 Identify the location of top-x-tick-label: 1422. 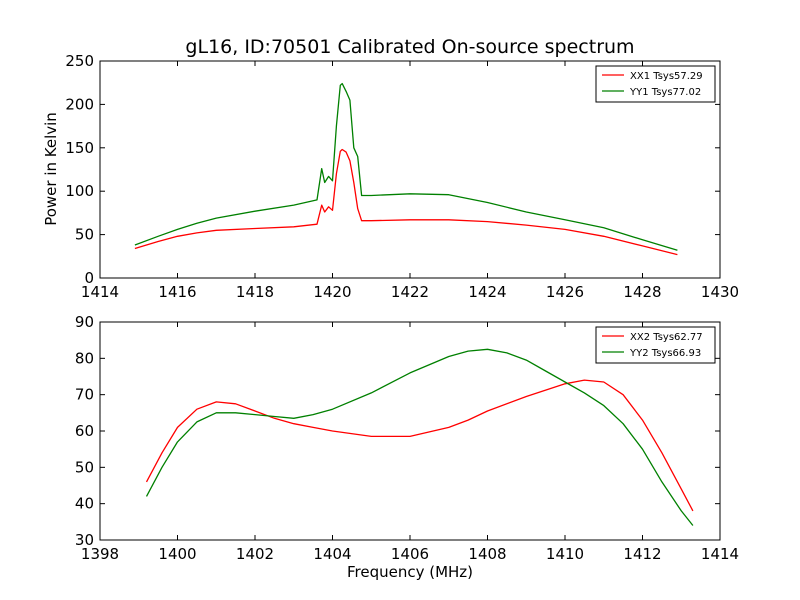
(410, 292).